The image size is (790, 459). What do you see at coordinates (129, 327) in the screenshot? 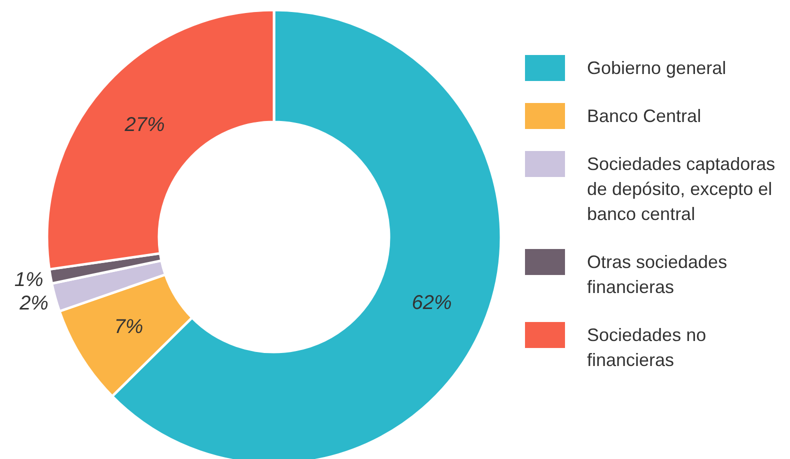
I see `data-label: 7%` at bounding box center [129, 327].